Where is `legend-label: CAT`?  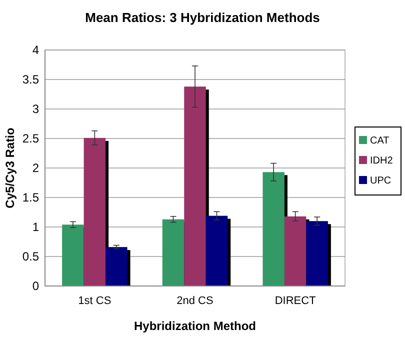
legend-label: CAT is located at coordinates (380, 141).